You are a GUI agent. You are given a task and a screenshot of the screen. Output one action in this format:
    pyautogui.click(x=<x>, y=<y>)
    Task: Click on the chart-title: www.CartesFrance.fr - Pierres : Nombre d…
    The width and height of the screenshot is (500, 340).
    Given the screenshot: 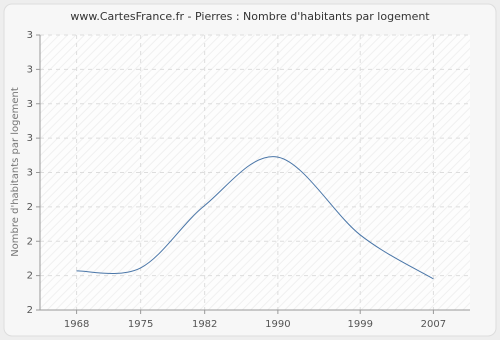 What is the action you would take?
    pyautogui.click(x=250, y=16)
    